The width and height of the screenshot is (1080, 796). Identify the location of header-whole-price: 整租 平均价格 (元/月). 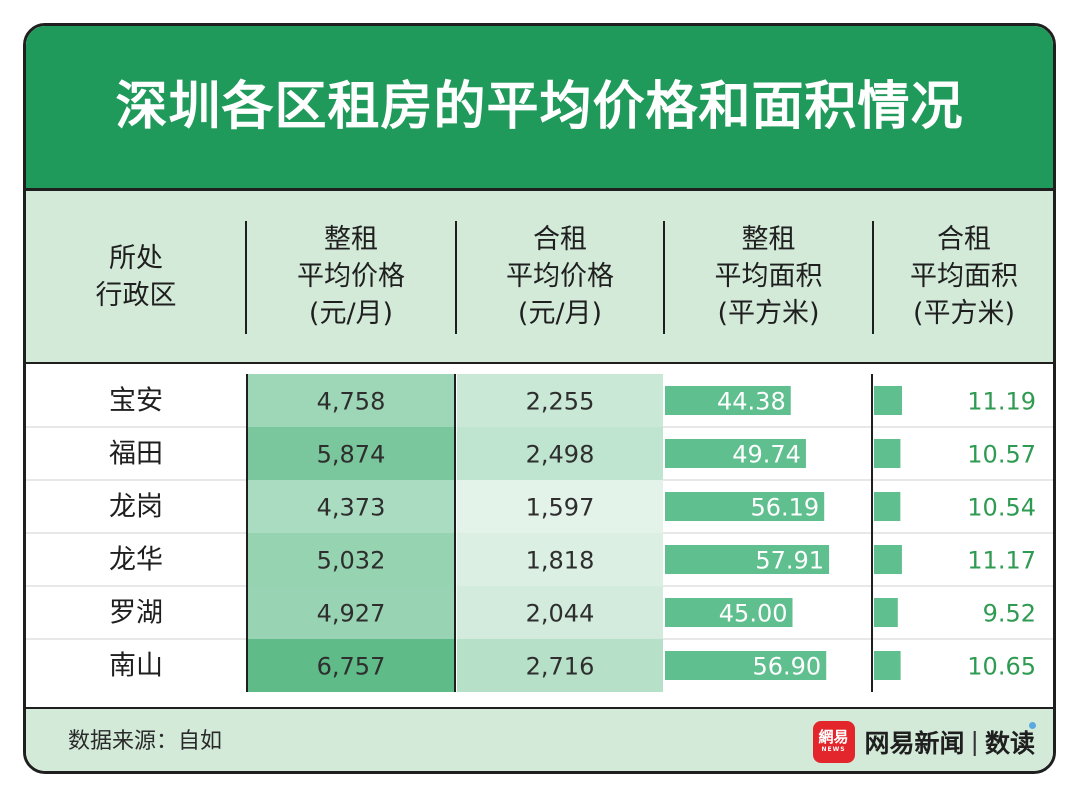
(351, 276).